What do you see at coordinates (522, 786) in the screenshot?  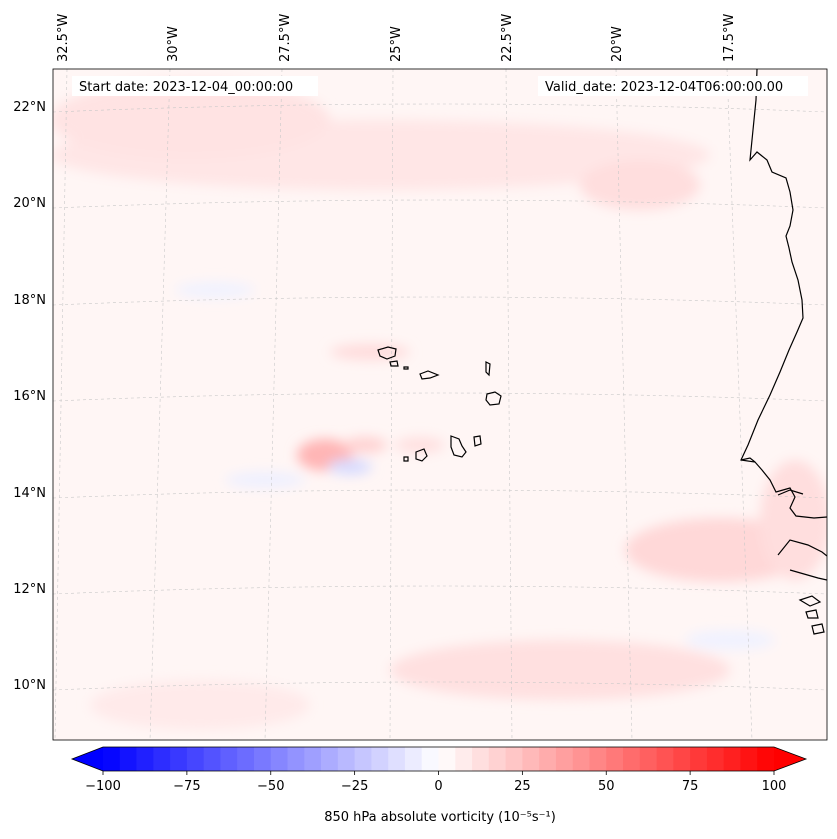 I see `colorbar-tick-label: 25` at bounding box center [522, 786].